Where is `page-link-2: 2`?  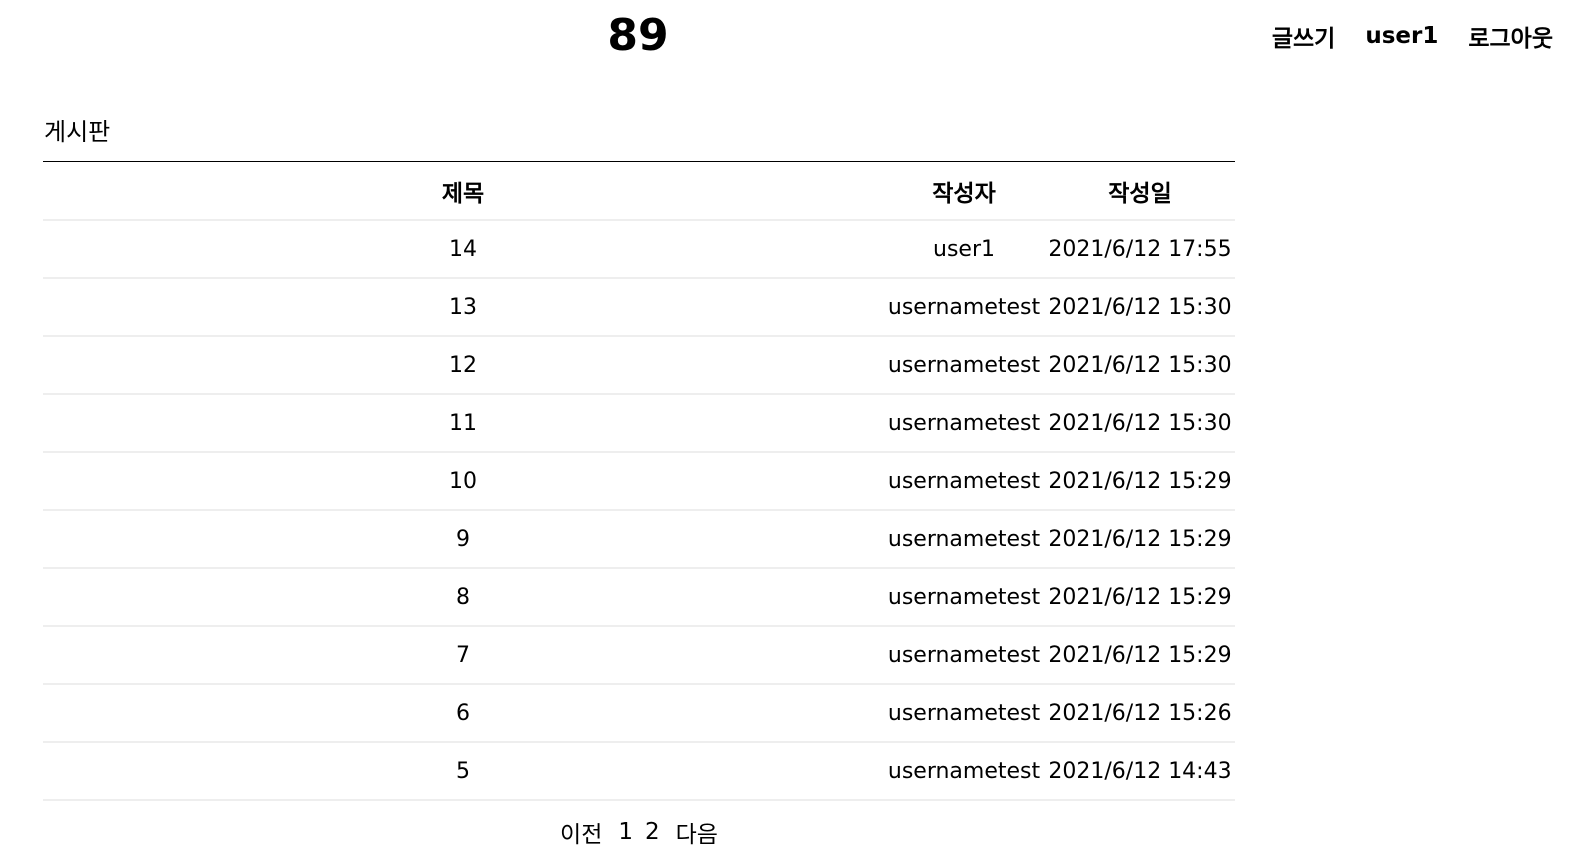
page-link-2: 2 is located at coordinates (652, 832).